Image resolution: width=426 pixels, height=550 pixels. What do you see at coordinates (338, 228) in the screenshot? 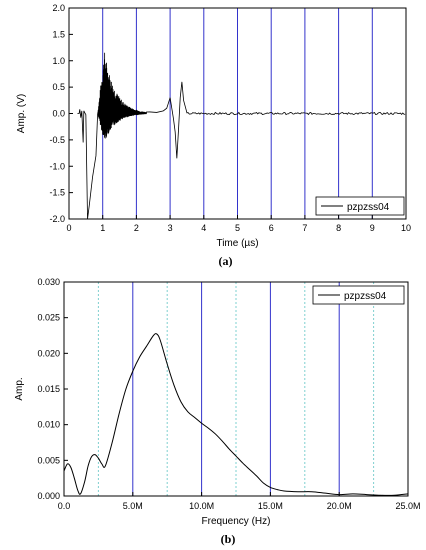
I see `chart-a-x-tick-label: 8` at bounding box center [338, 228].